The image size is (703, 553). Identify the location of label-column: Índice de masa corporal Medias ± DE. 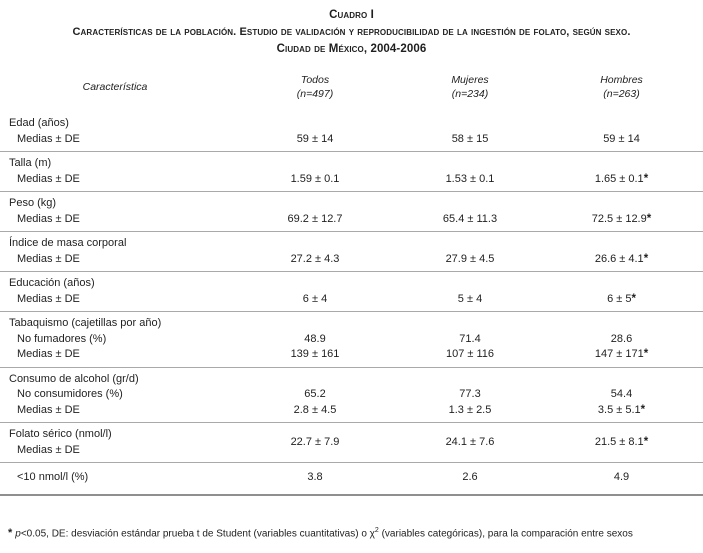
(115, 251).